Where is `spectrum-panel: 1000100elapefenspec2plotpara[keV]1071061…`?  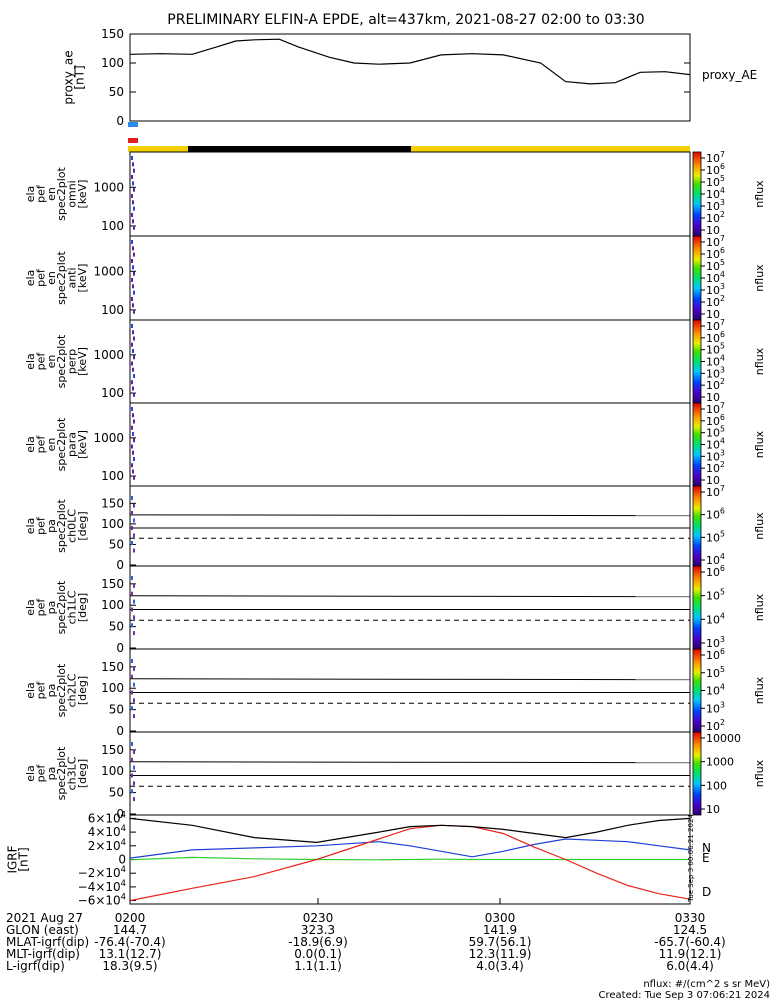 spectrum-panel: 1000100elapefenspec2plotpara[keV]1071061… is located at coordinates (395, 444).